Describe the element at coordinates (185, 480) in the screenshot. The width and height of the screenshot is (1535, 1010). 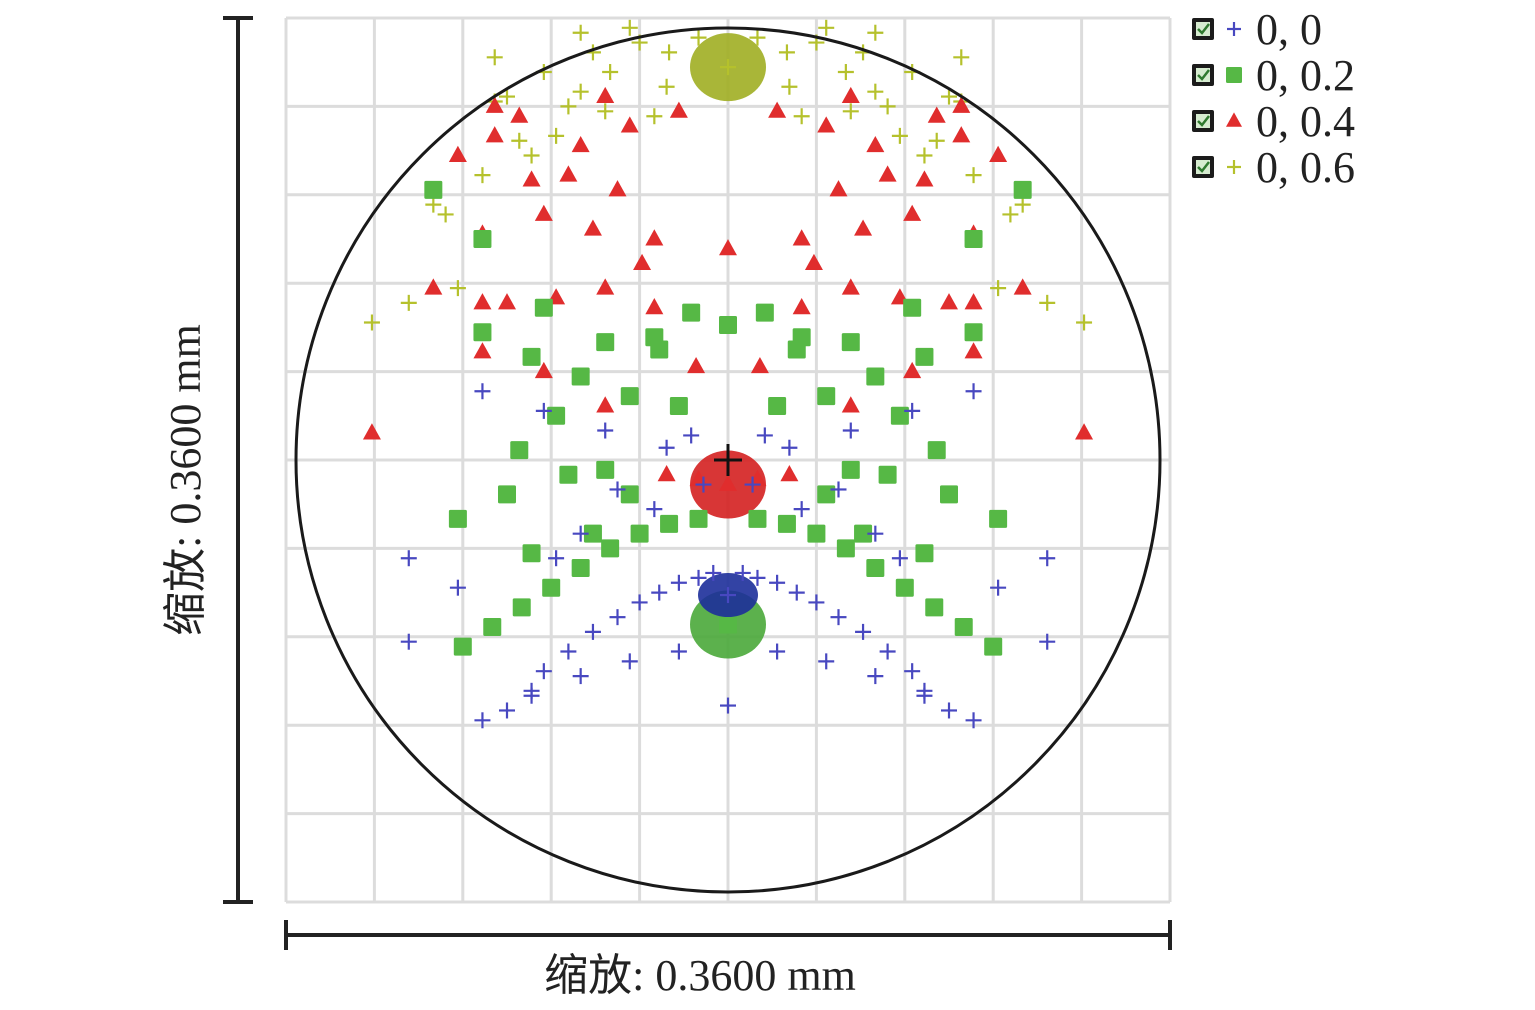
I see `y-scale-label: 缩放: 0.3600 mm` at that location.